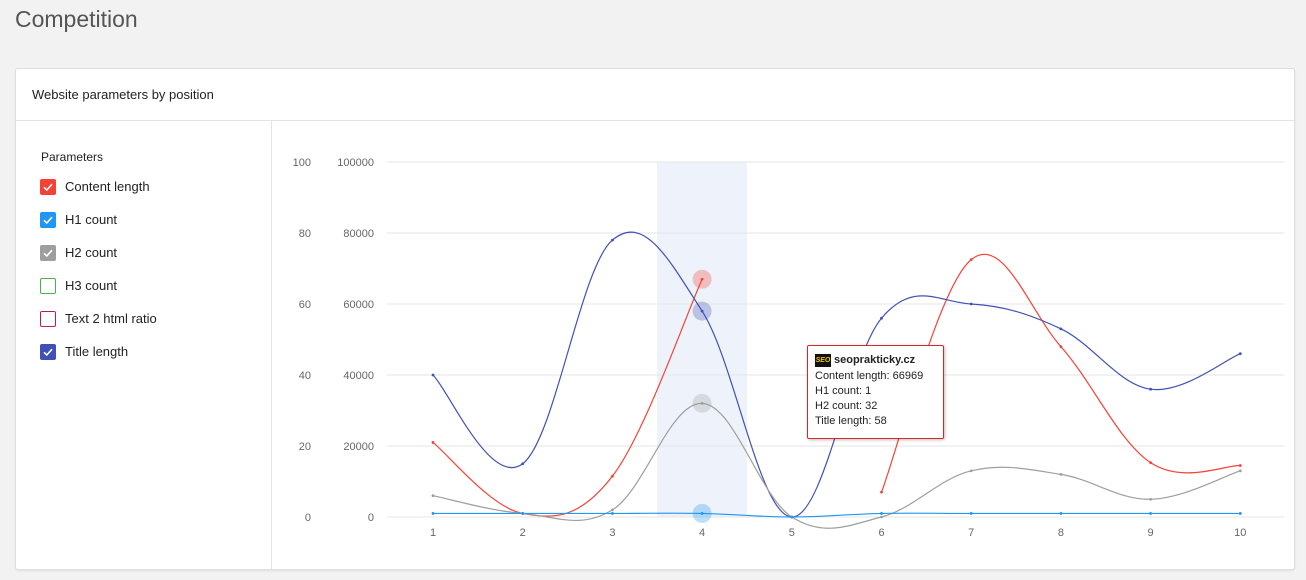 The height and width of the screenshot is (580, 1306). What do you see at coordinates (123, 94) in the screenshot?
I see `card-title: Website parameters by position` at bounding box center [123, 94].